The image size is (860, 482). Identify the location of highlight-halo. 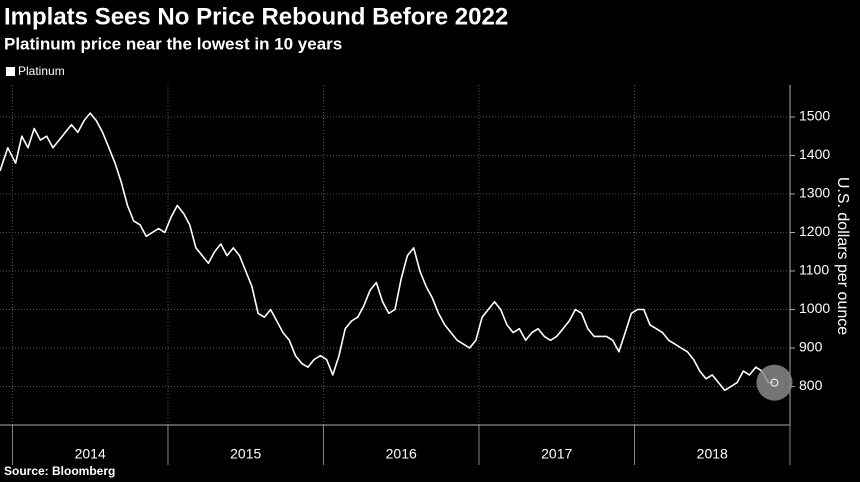
(774, 382).